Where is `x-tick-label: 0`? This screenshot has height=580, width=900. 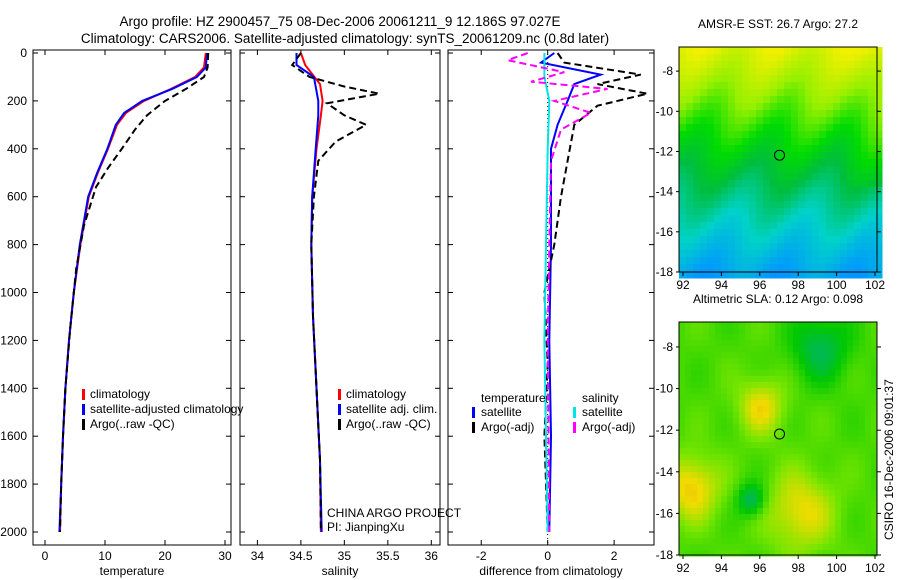 x-tick-label: 0 is located at coordinates (45, 556).